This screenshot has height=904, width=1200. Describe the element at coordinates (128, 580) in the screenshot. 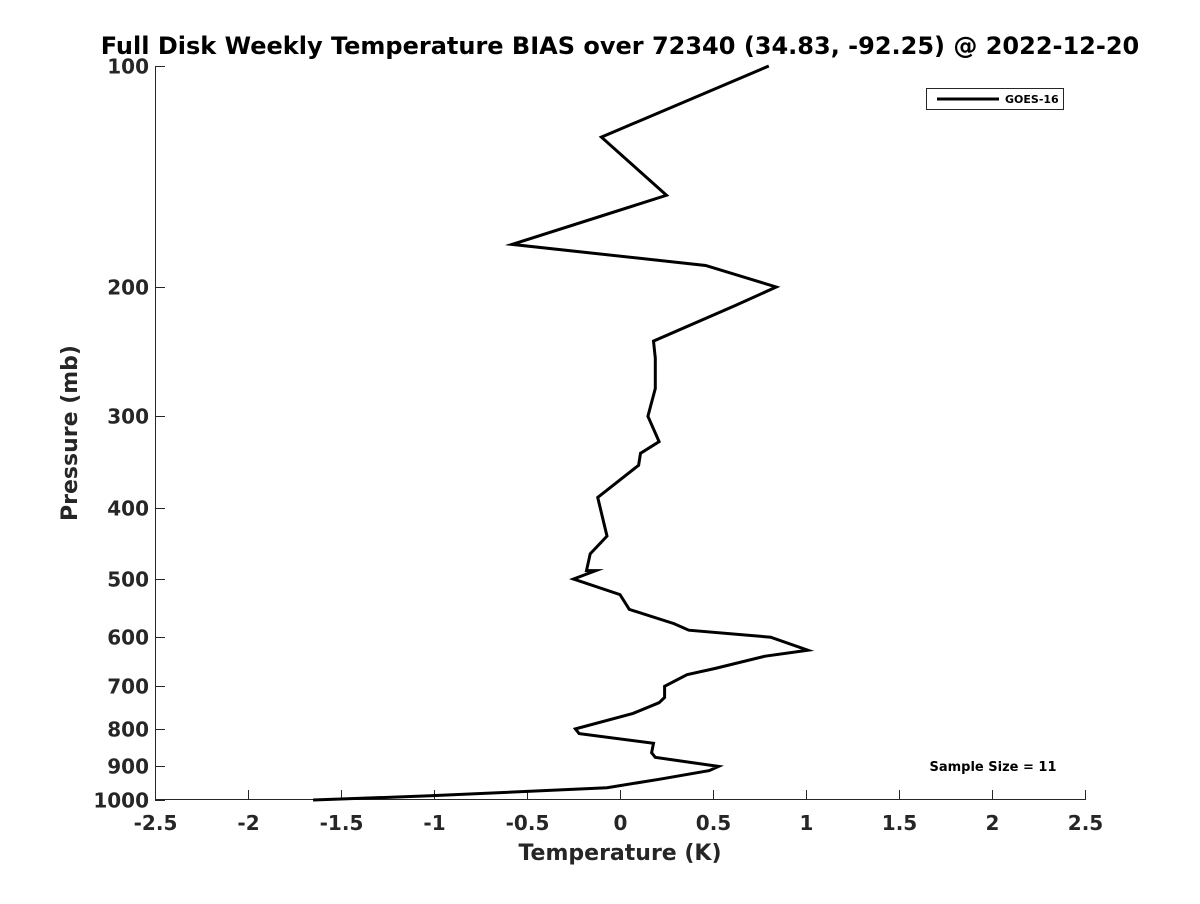

I see `y-tick-label: 500` at that location.